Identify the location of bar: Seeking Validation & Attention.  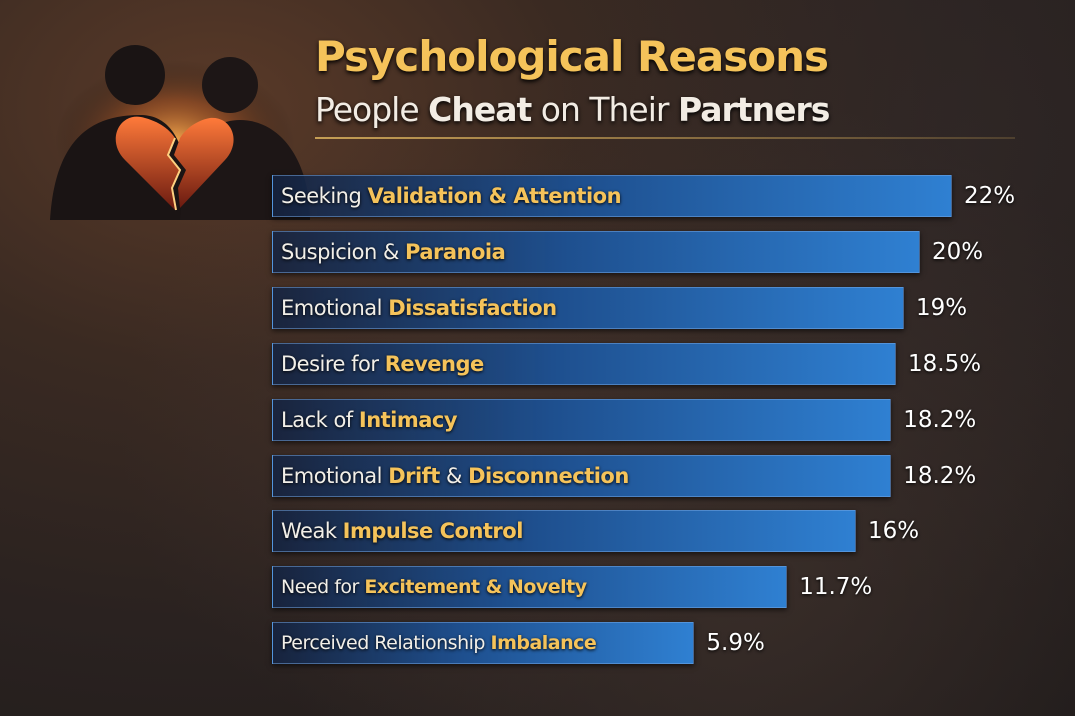
(612, 196).